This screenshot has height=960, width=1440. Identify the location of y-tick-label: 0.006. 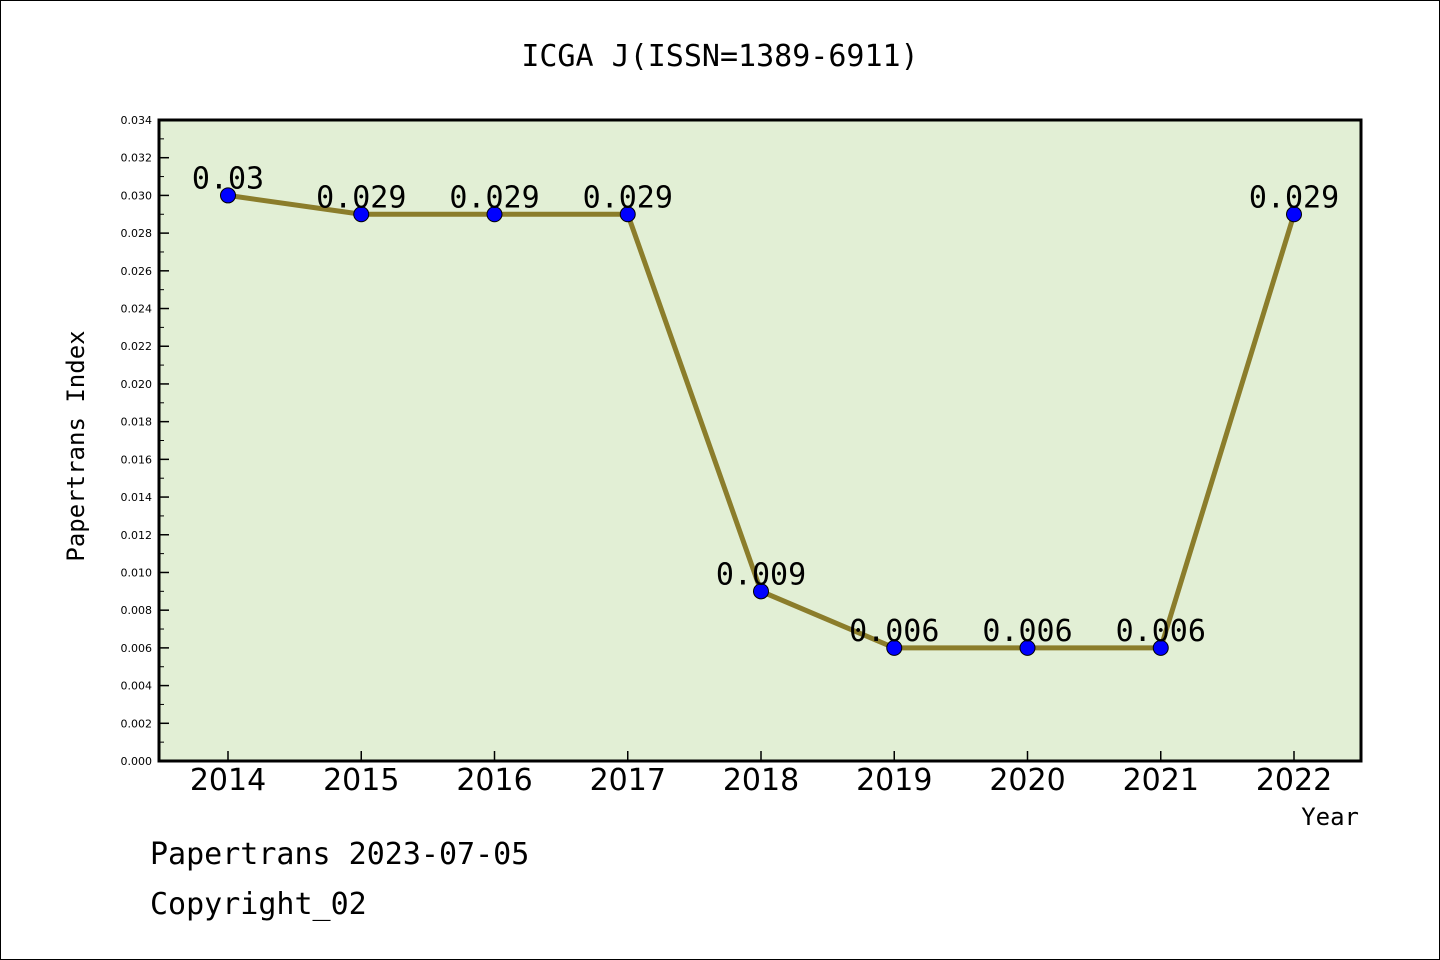
(137, 648).